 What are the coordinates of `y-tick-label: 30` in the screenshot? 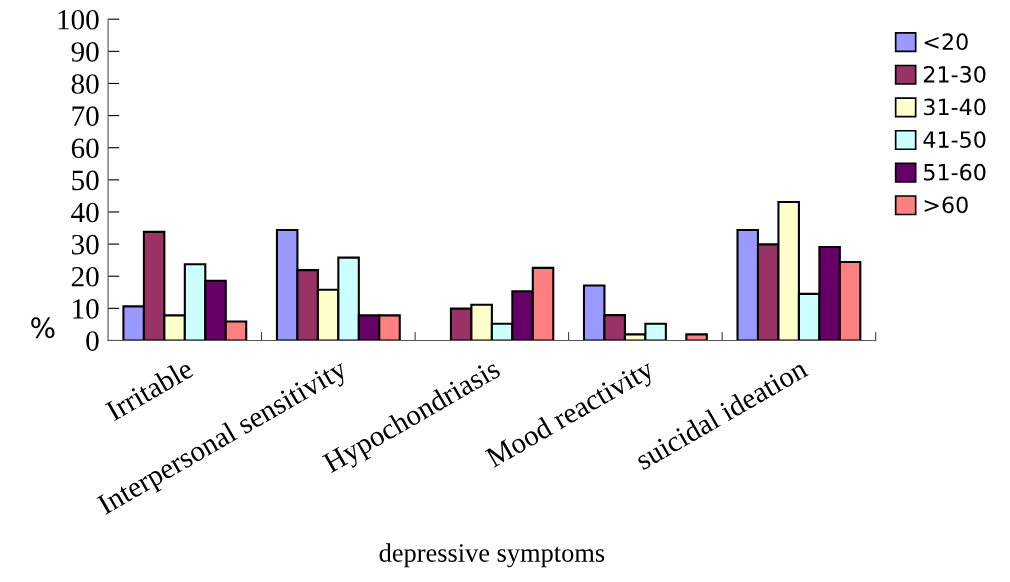 It's located at (85, 244).